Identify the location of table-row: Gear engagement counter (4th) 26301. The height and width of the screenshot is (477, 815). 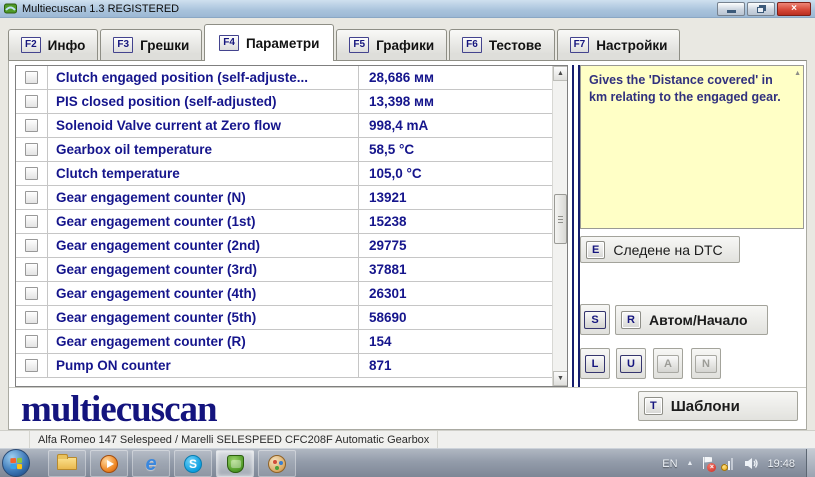
(291, 294).